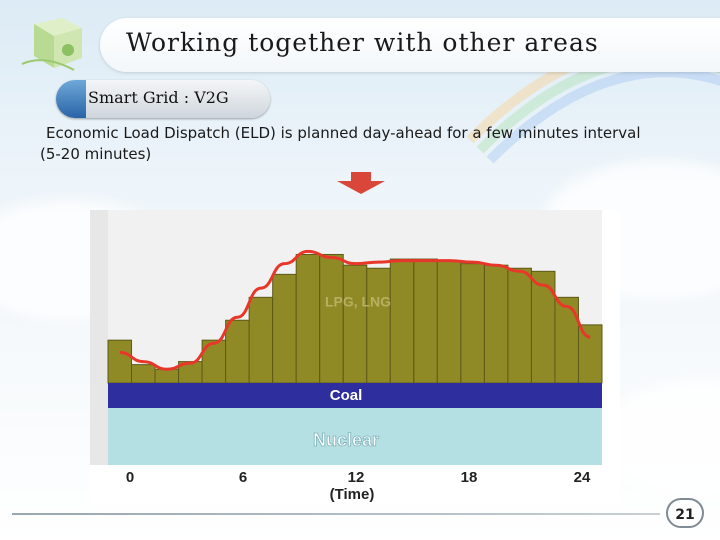 This screenshot has height=540, width=720. I want to click on coal-band, so click(355, 395).